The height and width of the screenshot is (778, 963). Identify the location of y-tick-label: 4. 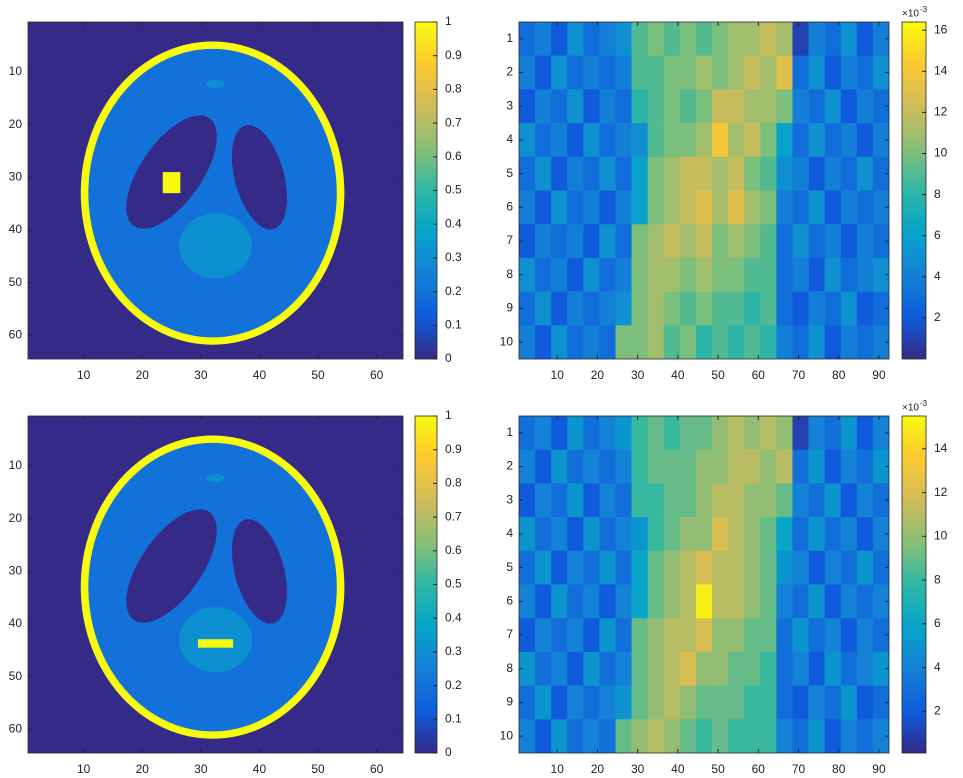
(509, 139).